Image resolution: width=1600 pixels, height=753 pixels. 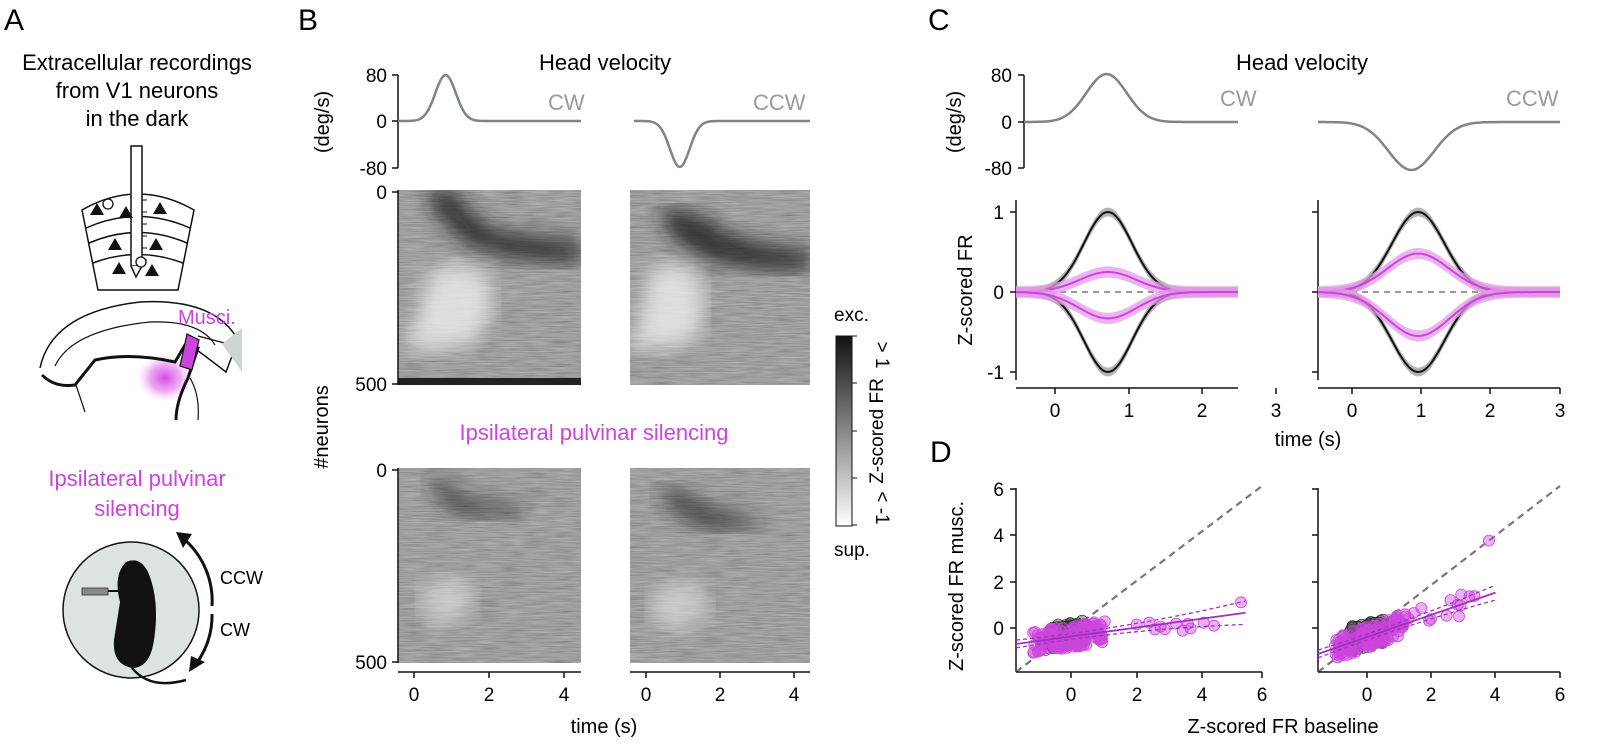 I want to click on colorbar: exc. > 1 Z-scored FR < -1 sup., so click(x=863, y=433).